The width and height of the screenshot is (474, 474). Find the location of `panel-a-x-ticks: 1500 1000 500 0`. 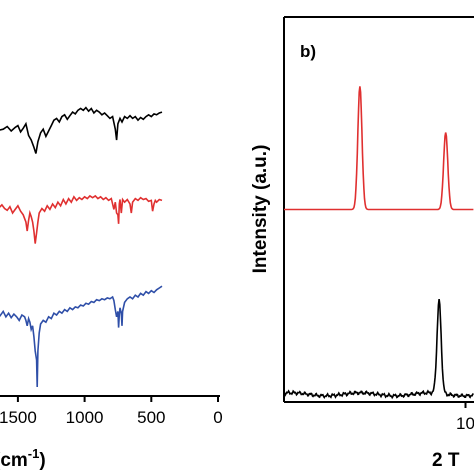

panel-a-x-ticks: 1500 1000 500 0 is located at coordinates (111, 411).